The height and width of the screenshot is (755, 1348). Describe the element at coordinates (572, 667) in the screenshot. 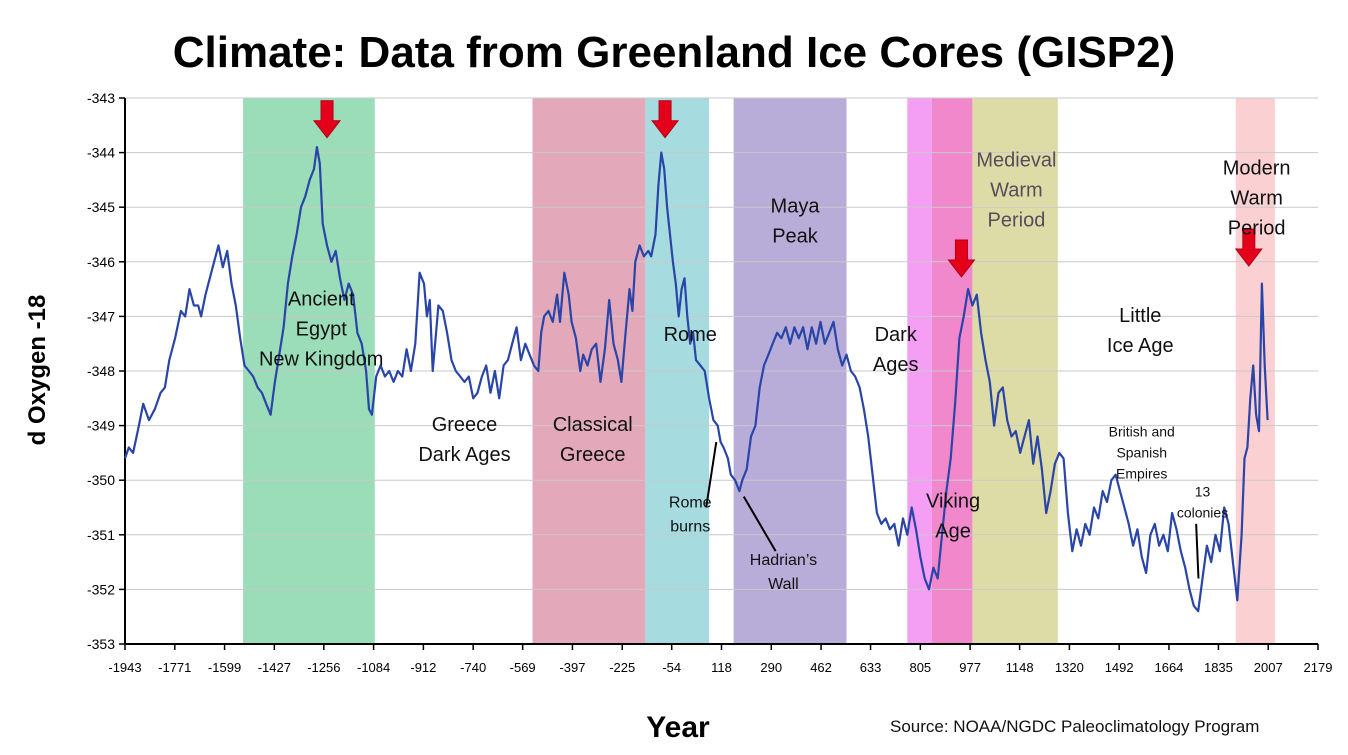

I see `x-tick-label: -397` at that location.